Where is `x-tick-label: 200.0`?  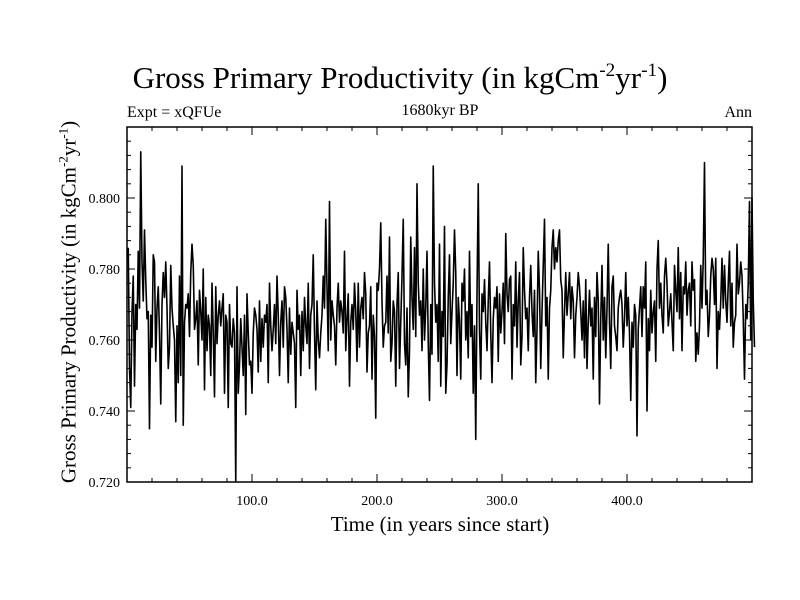
x-tick-label: 200.0 is located at coordinates (377, 501).